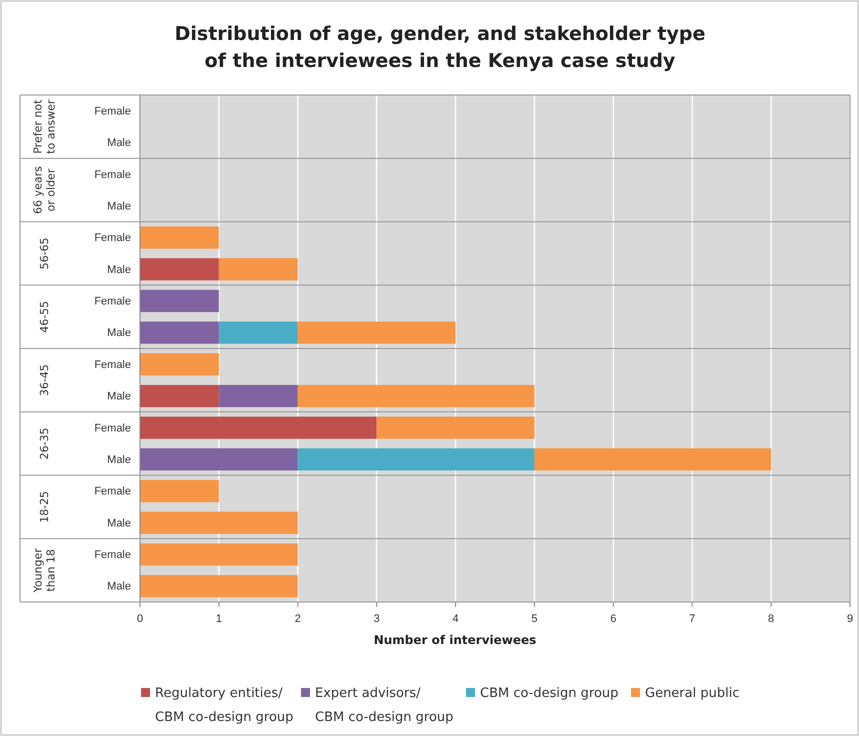  I want to click on chart-title: Distribution of age, gender, and stakeholder type of the interviewees in the Kenya case study, so click(440, 47).